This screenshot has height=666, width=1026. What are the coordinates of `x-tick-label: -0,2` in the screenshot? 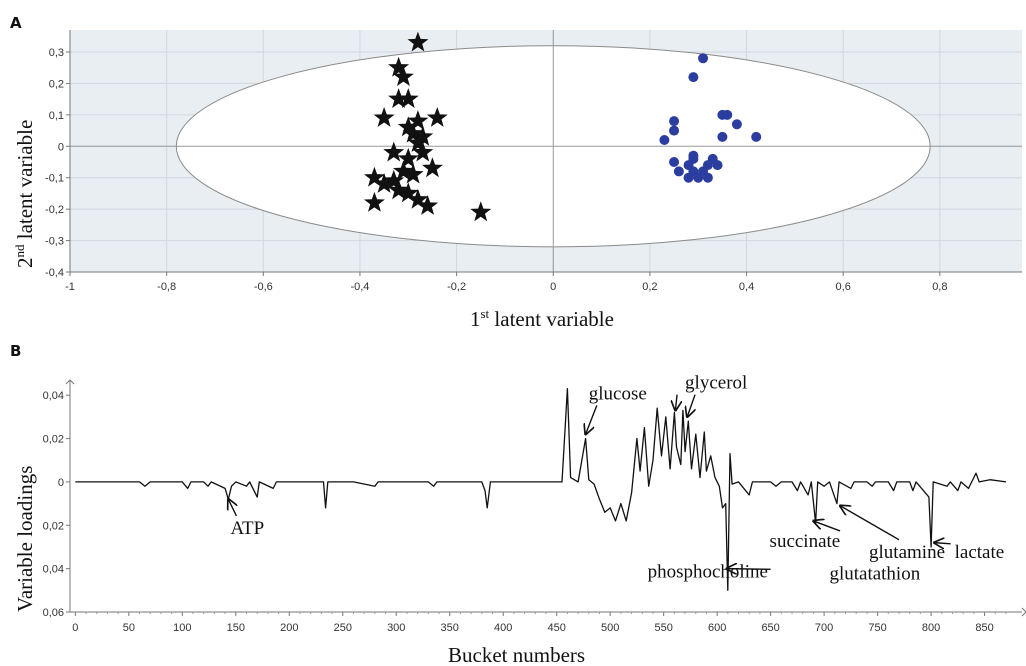 It's located at (456, 287).